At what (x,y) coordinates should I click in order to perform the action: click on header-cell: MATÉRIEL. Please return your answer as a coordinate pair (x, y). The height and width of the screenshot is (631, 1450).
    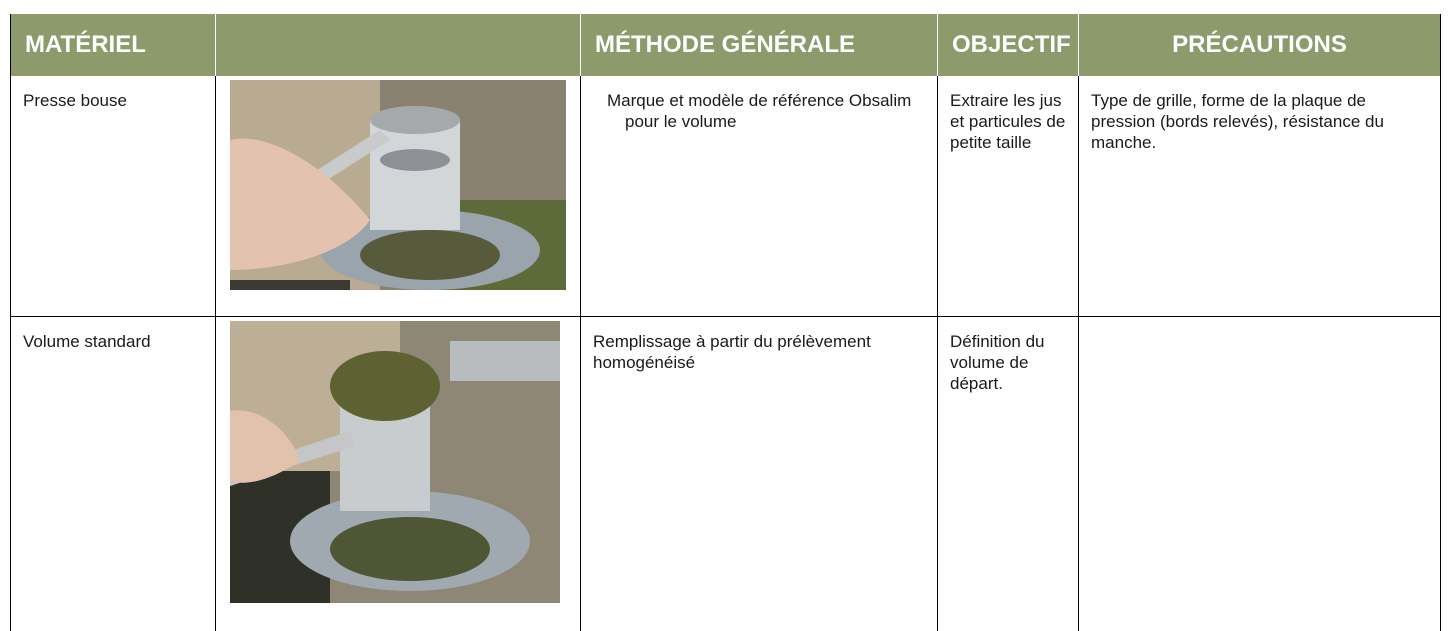
    Looking at the image, I should click on (113, 45).